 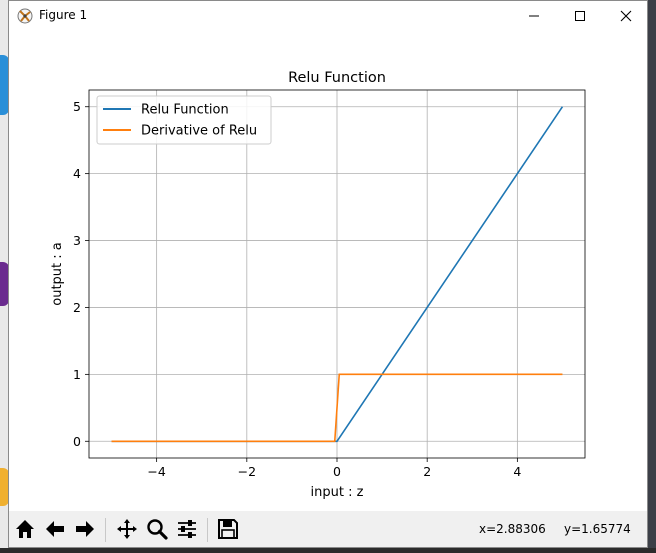 I want to click on series-line-derivative, so click(x=337, y=408).